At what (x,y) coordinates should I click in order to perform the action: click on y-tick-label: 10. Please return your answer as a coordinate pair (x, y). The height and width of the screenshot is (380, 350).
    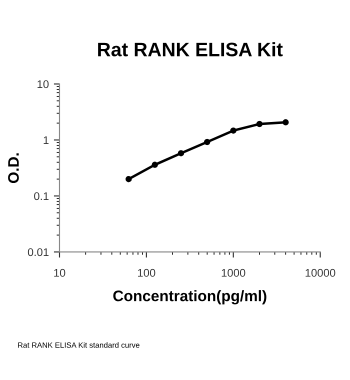
    Looking at the image, I should click on (43, 84).